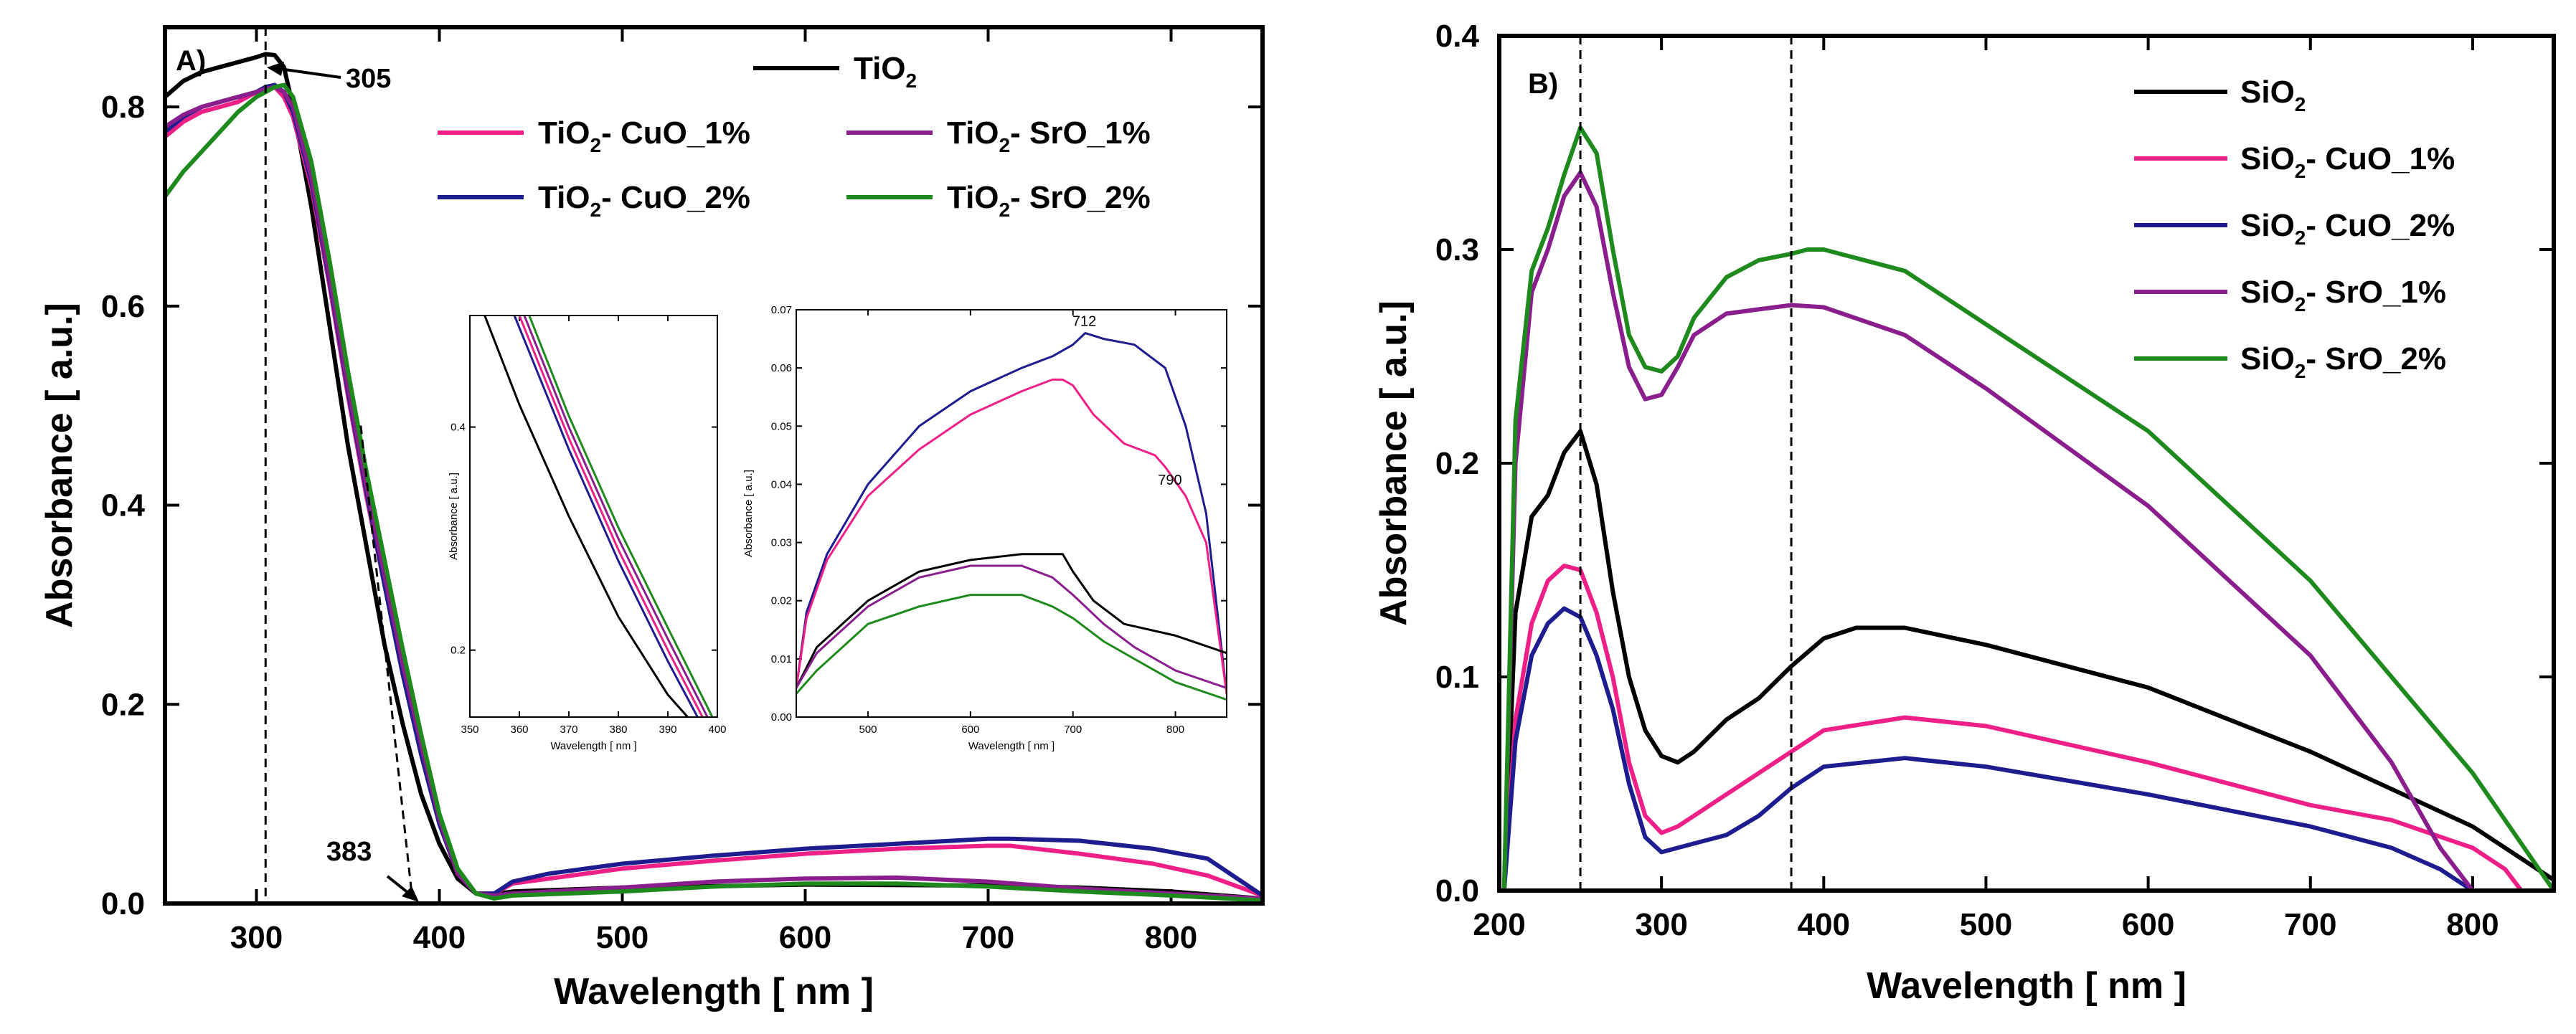  I want to click on legend-label-rest: - SrO_1%, so click(1080, 133).